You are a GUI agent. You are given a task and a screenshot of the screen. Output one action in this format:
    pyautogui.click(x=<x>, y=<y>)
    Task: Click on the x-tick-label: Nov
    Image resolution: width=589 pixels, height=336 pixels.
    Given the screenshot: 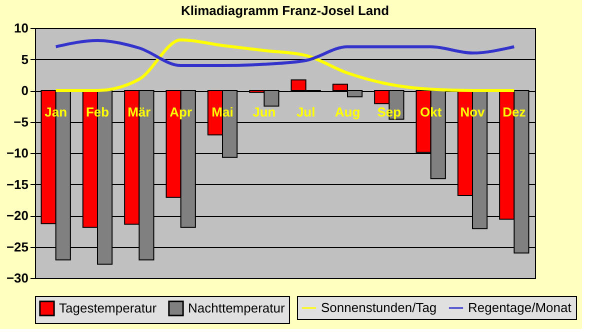 What is the action you would take?
    pyautogui.click(x=473, y=112)
    